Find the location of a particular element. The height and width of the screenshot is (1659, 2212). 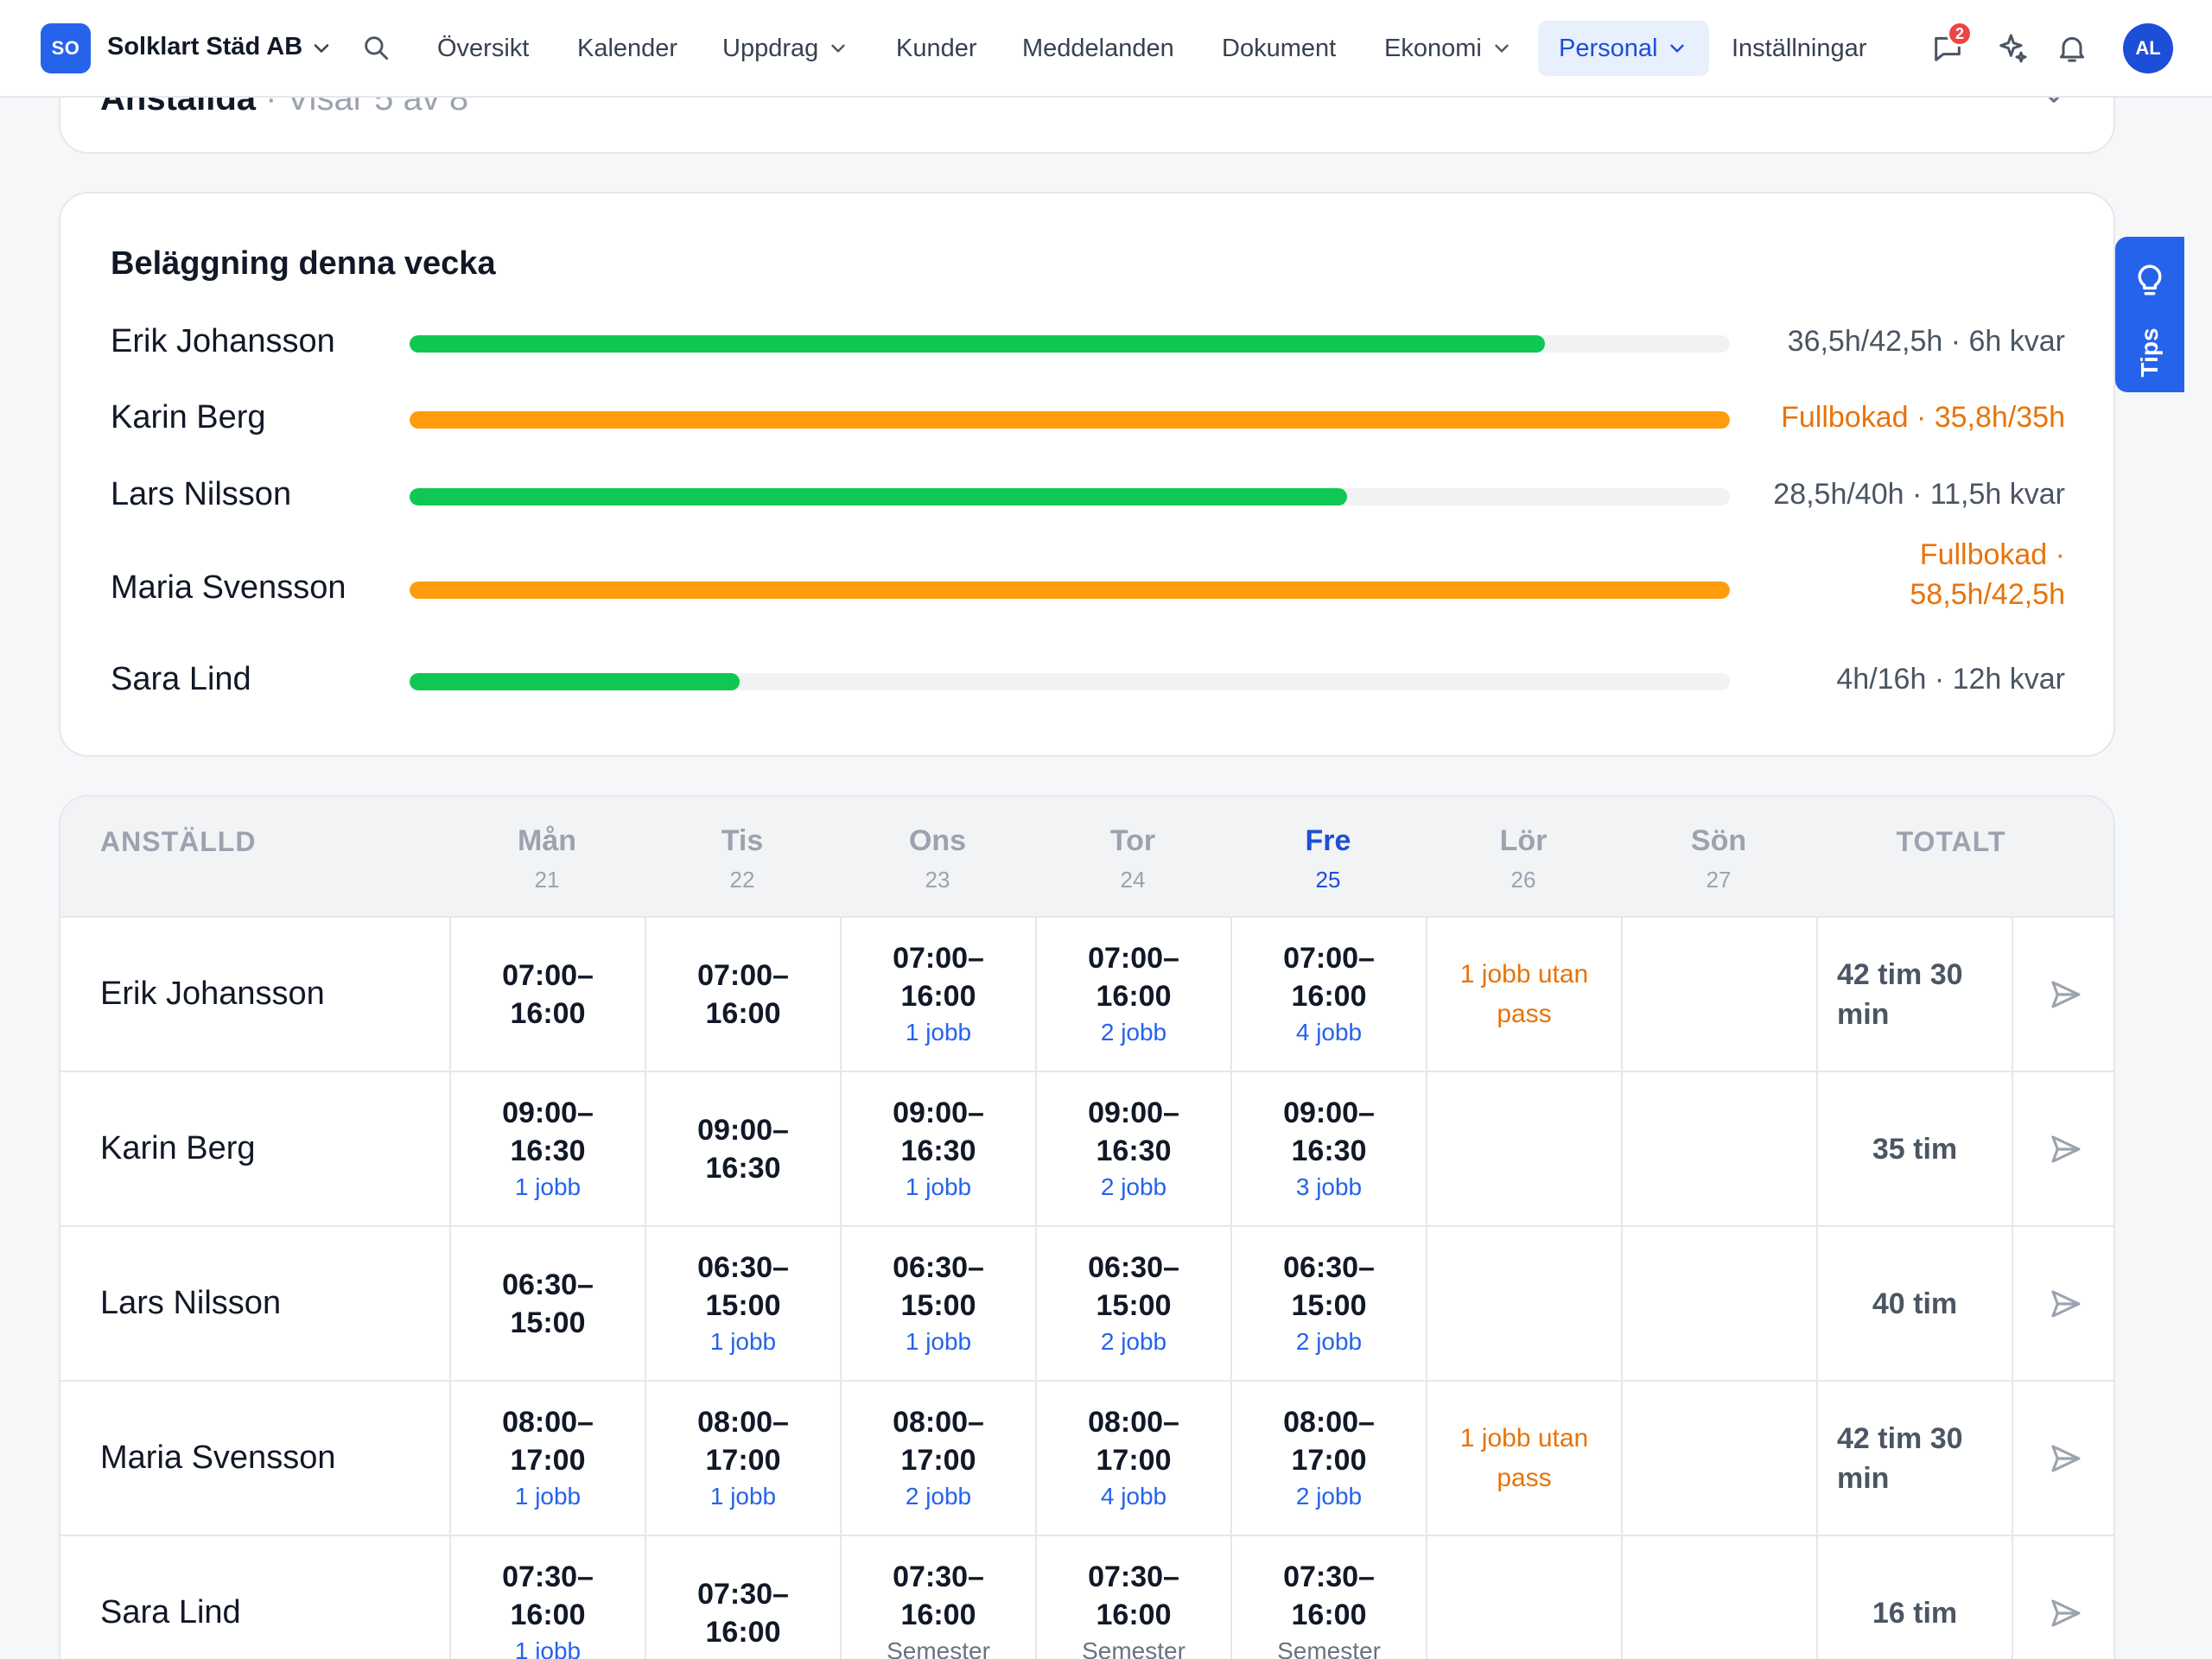

employee-name: Erik Johansson is located at coordinates (212, 994).